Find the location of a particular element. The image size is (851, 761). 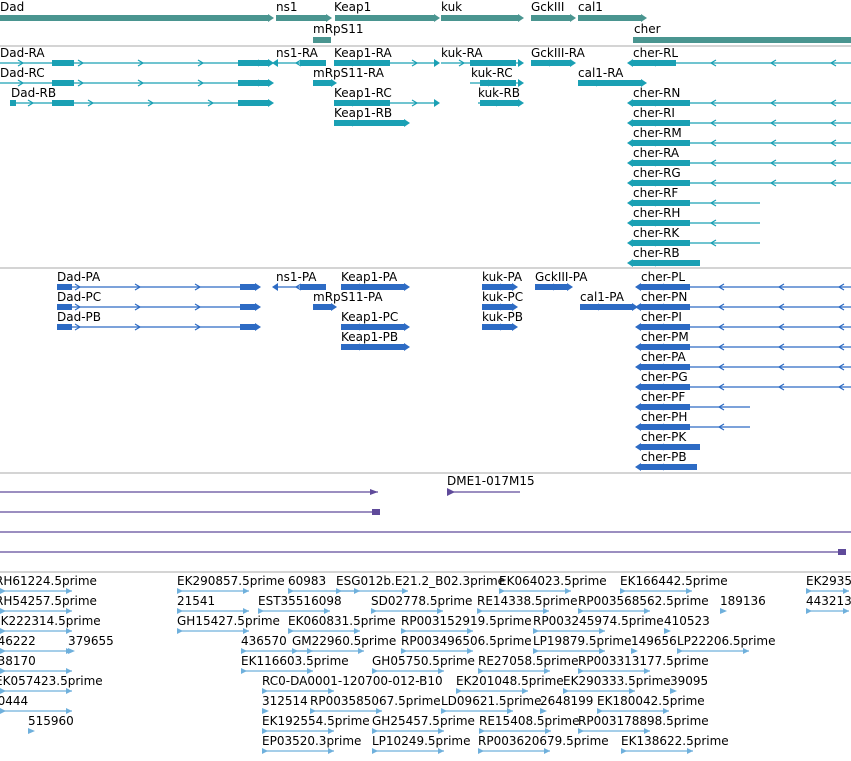

protein-cher-pk is located at coordinates (667, 447).